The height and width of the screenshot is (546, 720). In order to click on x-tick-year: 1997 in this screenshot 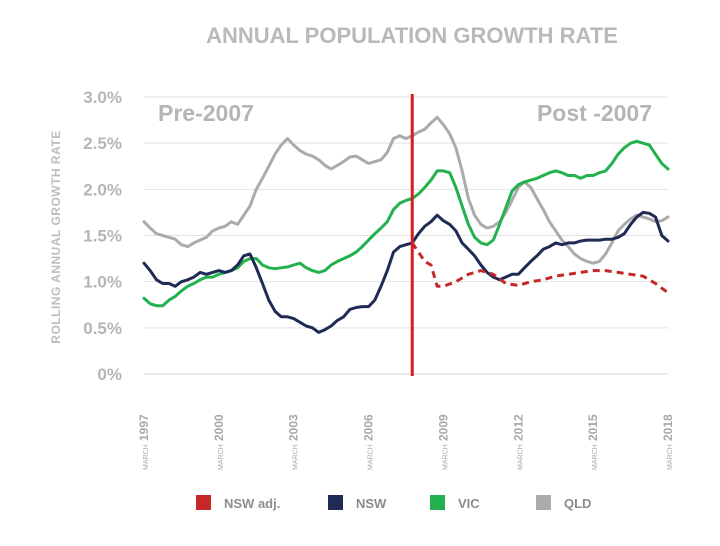, I will do `click(144, 427)`.